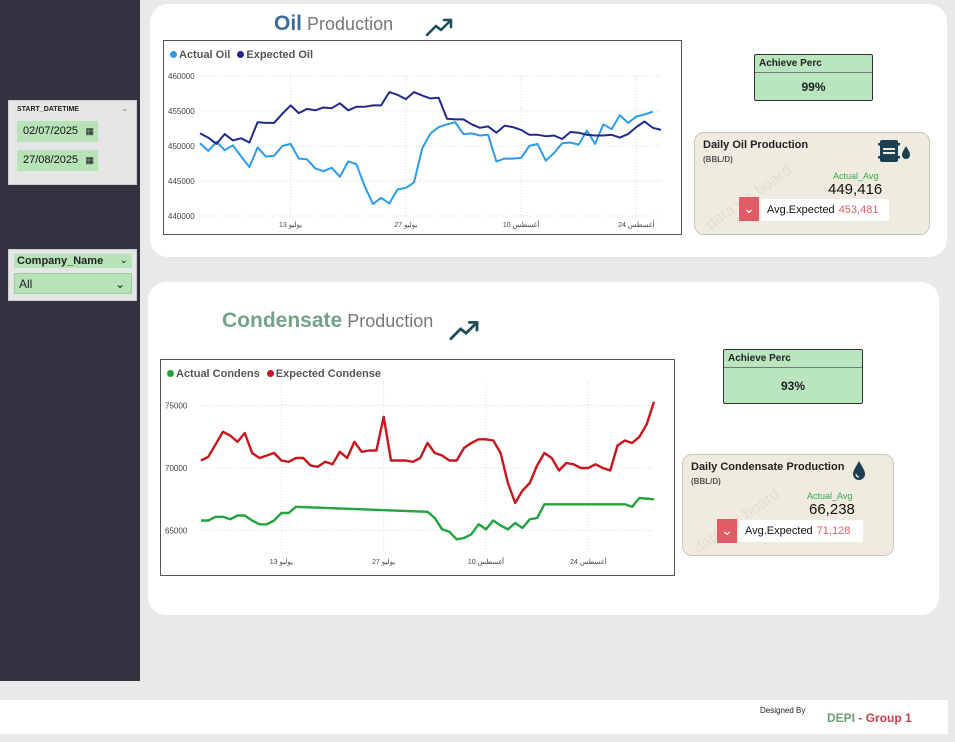 The height and width of the screenshot is (742, 955). What do you see at coordinates (73, 283) in the screenshot?
I see `company-select: All ⌄` at bounding box center [73, 283].